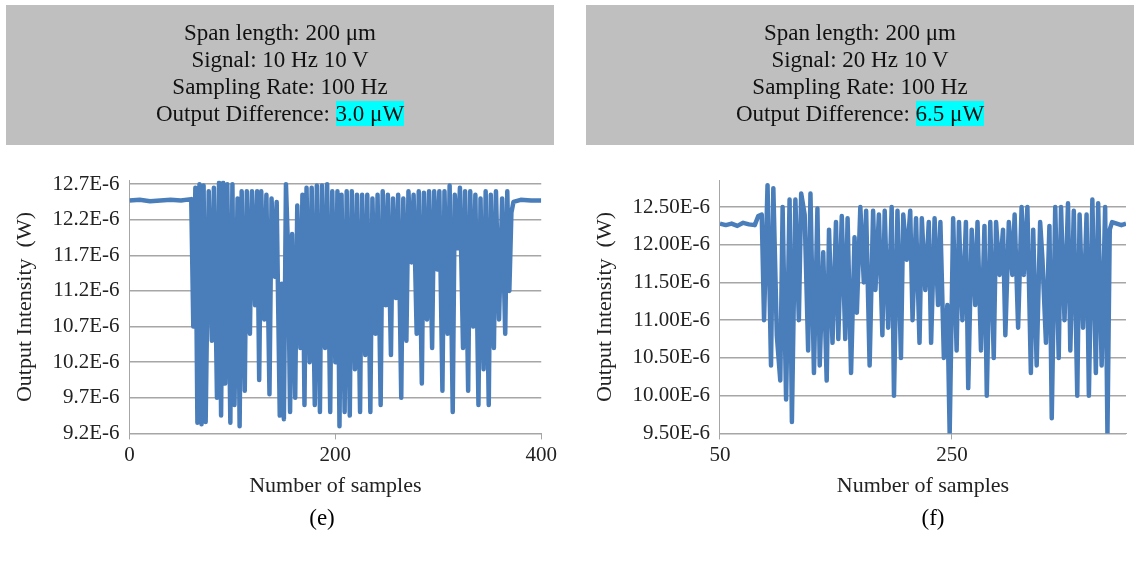  Describe the element at coordinates (952, 453) in the screenshot. I see `x-tick-label: 250` at that location.